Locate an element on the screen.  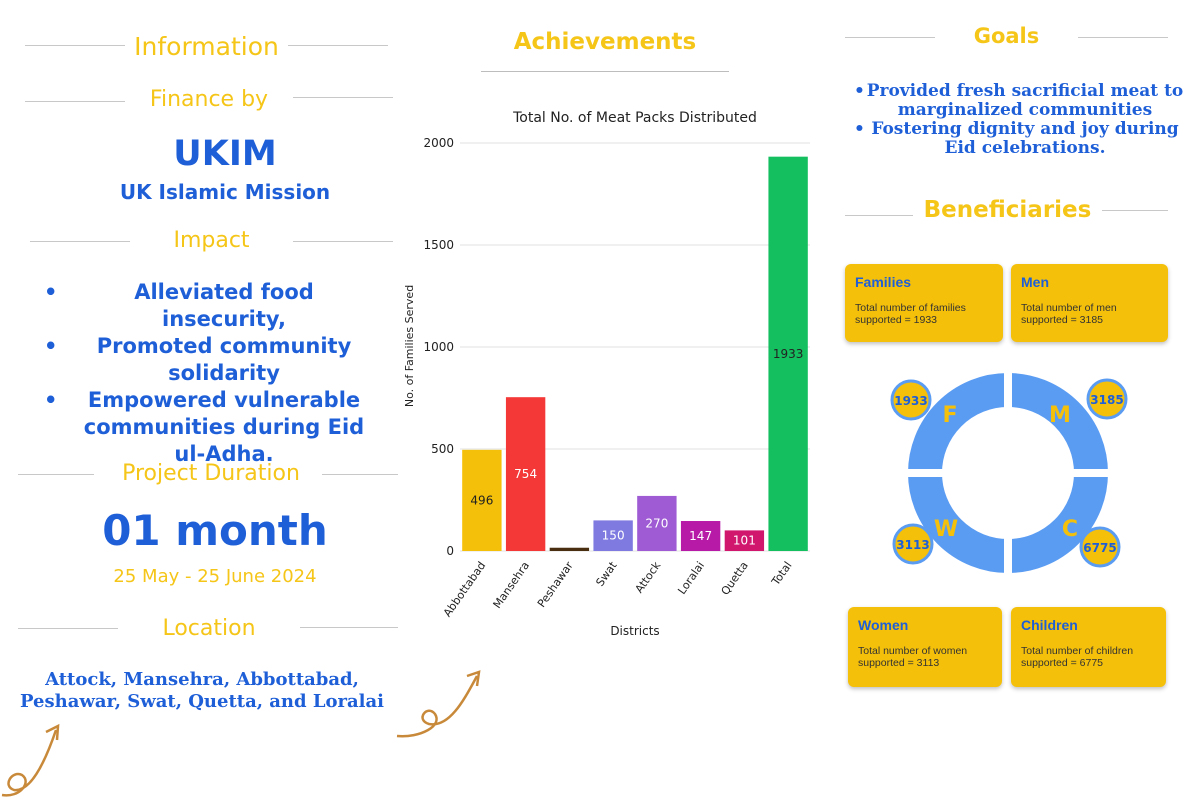
bar-quetta is located at coordinates (744, 540).